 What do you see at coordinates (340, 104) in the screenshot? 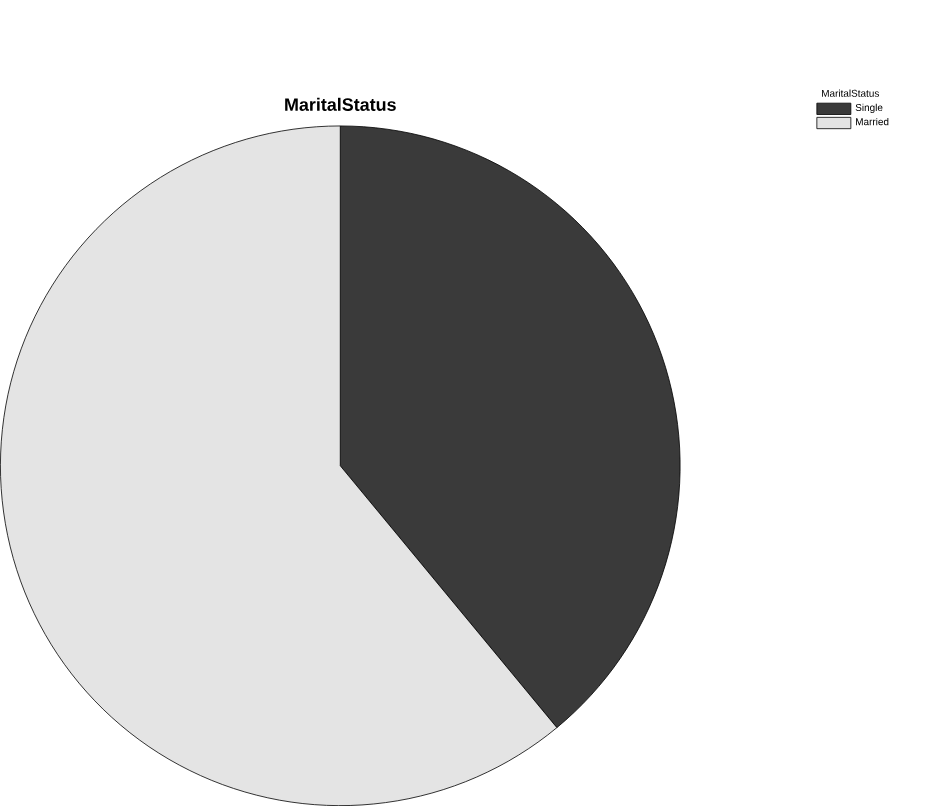
I see `chart-title: MaritalStatus` at bounding box center [340, 104].